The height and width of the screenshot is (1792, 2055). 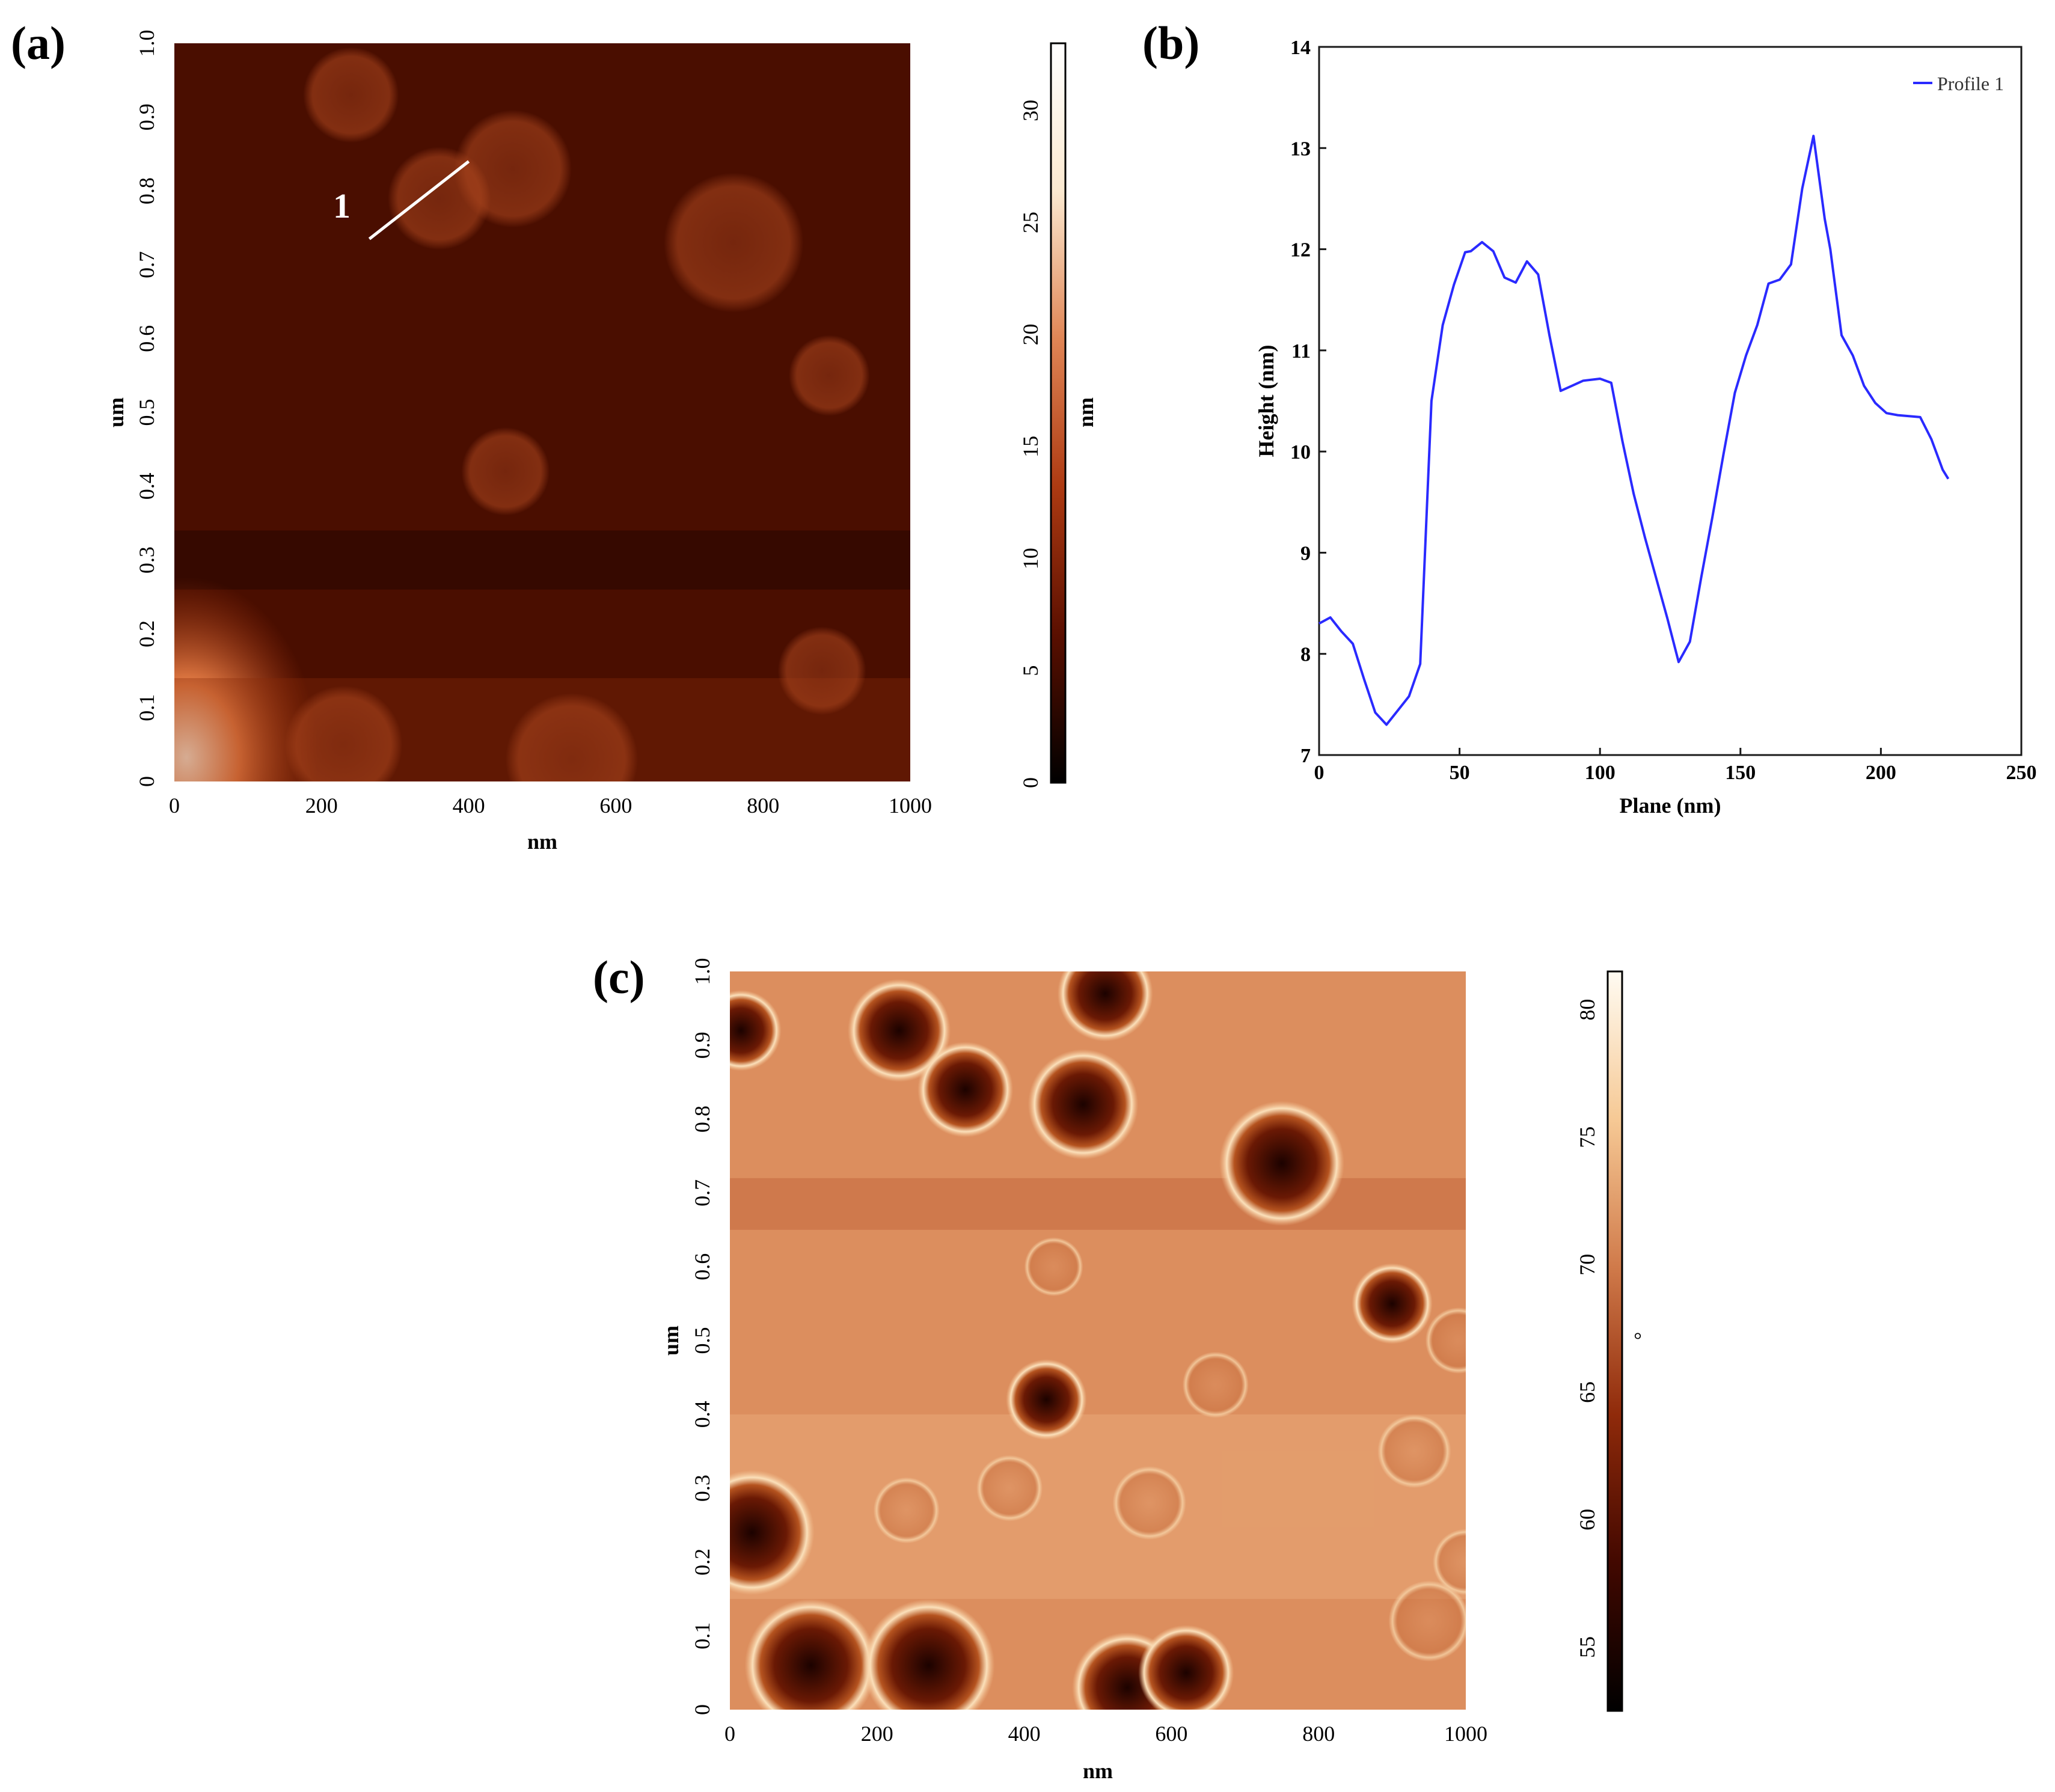 I want to click on panel-c-colorbar-tick-60: 60, so click(x=1587, y=1520).